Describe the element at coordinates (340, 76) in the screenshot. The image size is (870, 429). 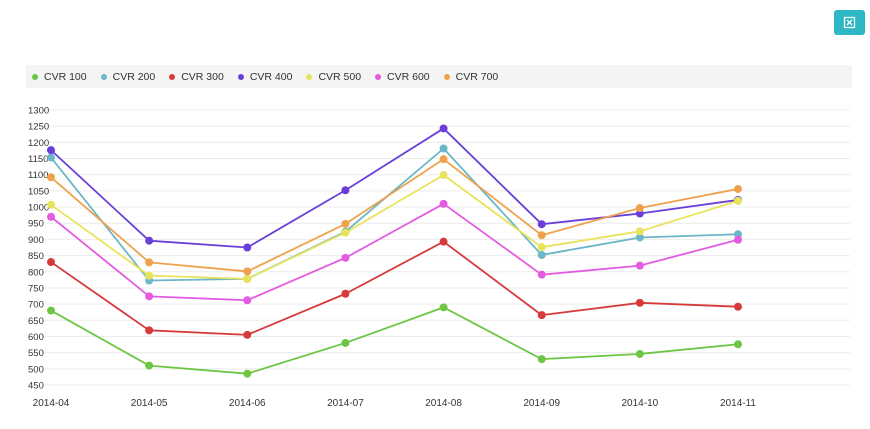
I see `legend-label: CVR 500` at that location.